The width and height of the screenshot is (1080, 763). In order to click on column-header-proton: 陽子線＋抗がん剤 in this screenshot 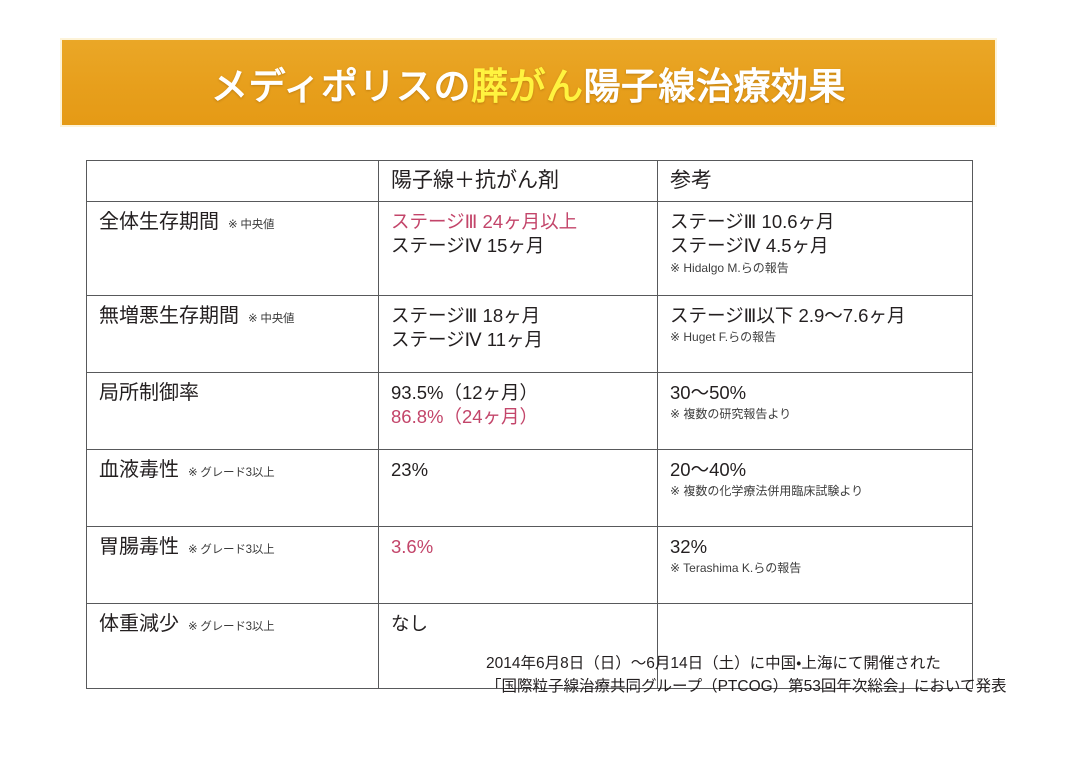, I will do `click(518, 181)`.